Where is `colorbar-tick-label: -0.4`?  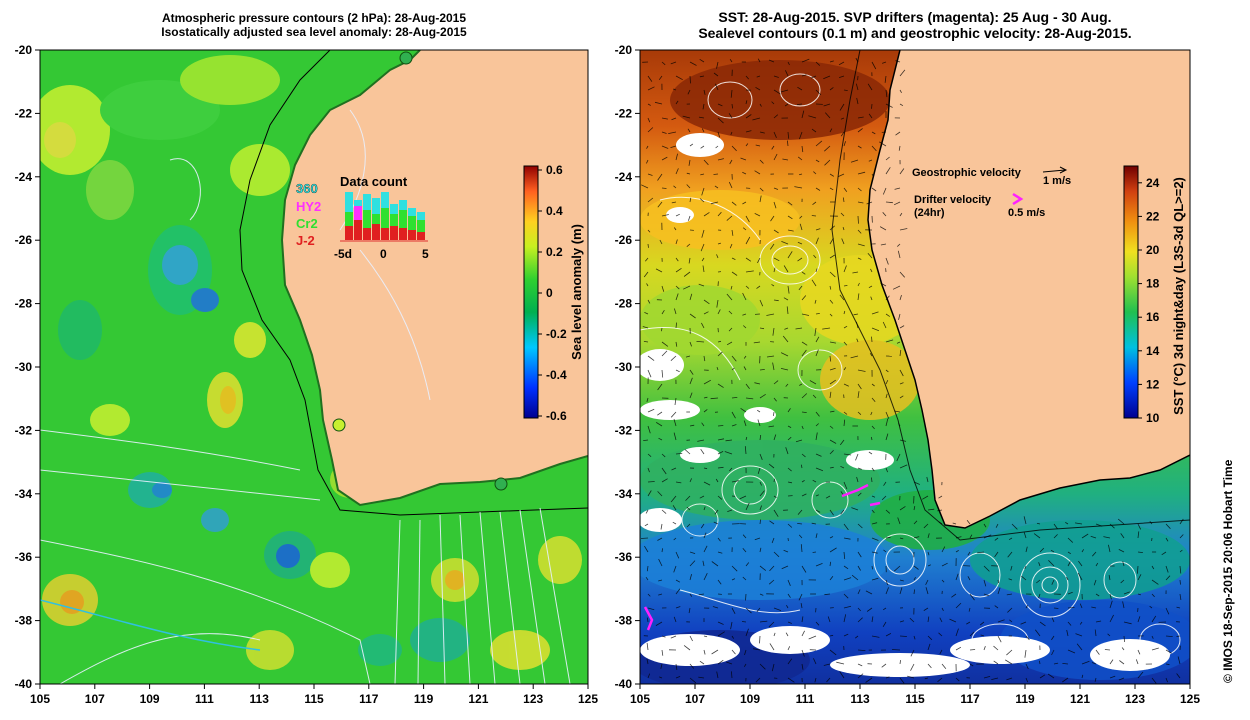 colorbar-tick-label: -0.4 is located at coordinates (556, 375).